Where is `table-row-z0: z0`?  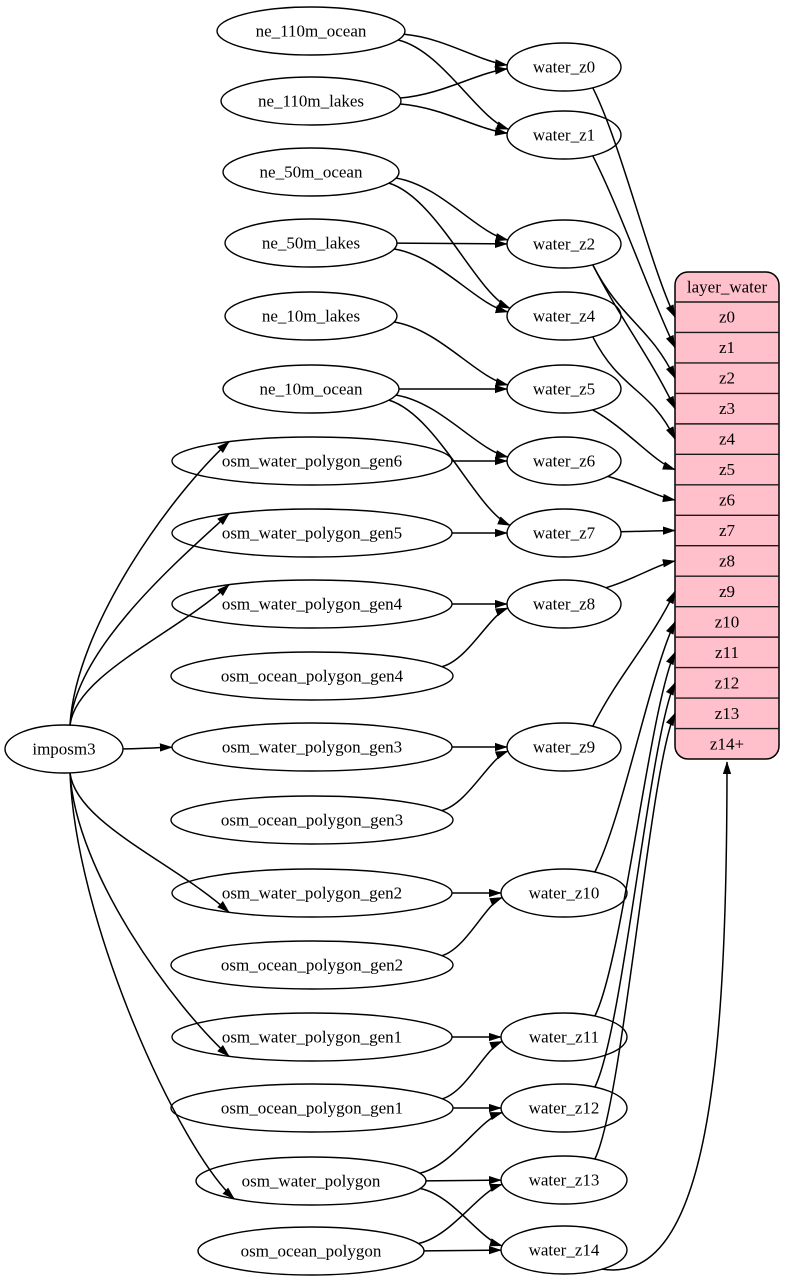
table-row-z0: z0 is located at coordinates (727, 317).